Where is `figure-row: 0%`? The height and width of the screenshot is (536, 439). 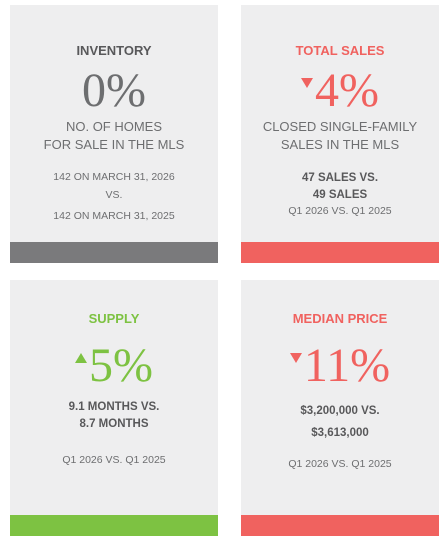 figure-row: 0% is located at coordinates (114, 91).